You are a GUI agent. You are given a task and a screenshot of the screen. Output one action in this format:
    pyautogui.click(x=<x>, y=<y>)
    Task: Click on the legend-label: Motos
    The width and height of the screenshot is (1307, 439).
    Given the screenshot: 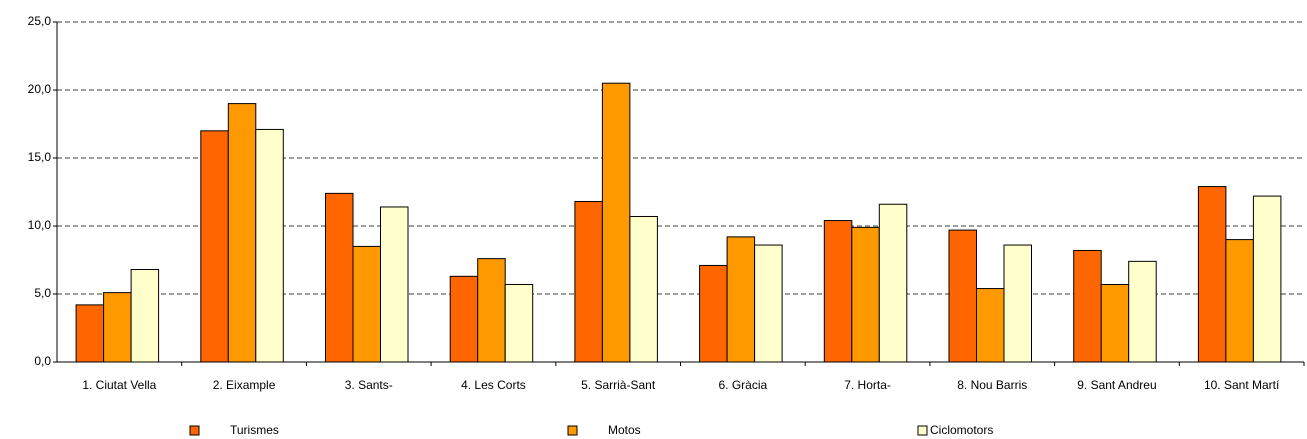 What is the action you would take?
    pyautogui.click(x=624, y=430)
    